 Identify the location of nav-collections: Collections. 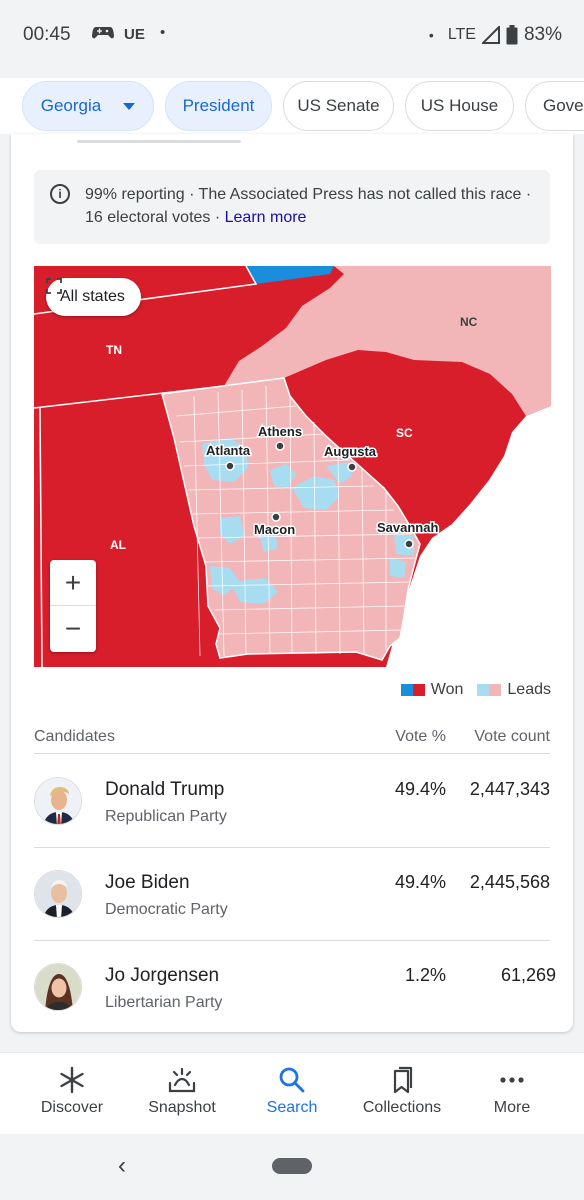
(402, 1094).